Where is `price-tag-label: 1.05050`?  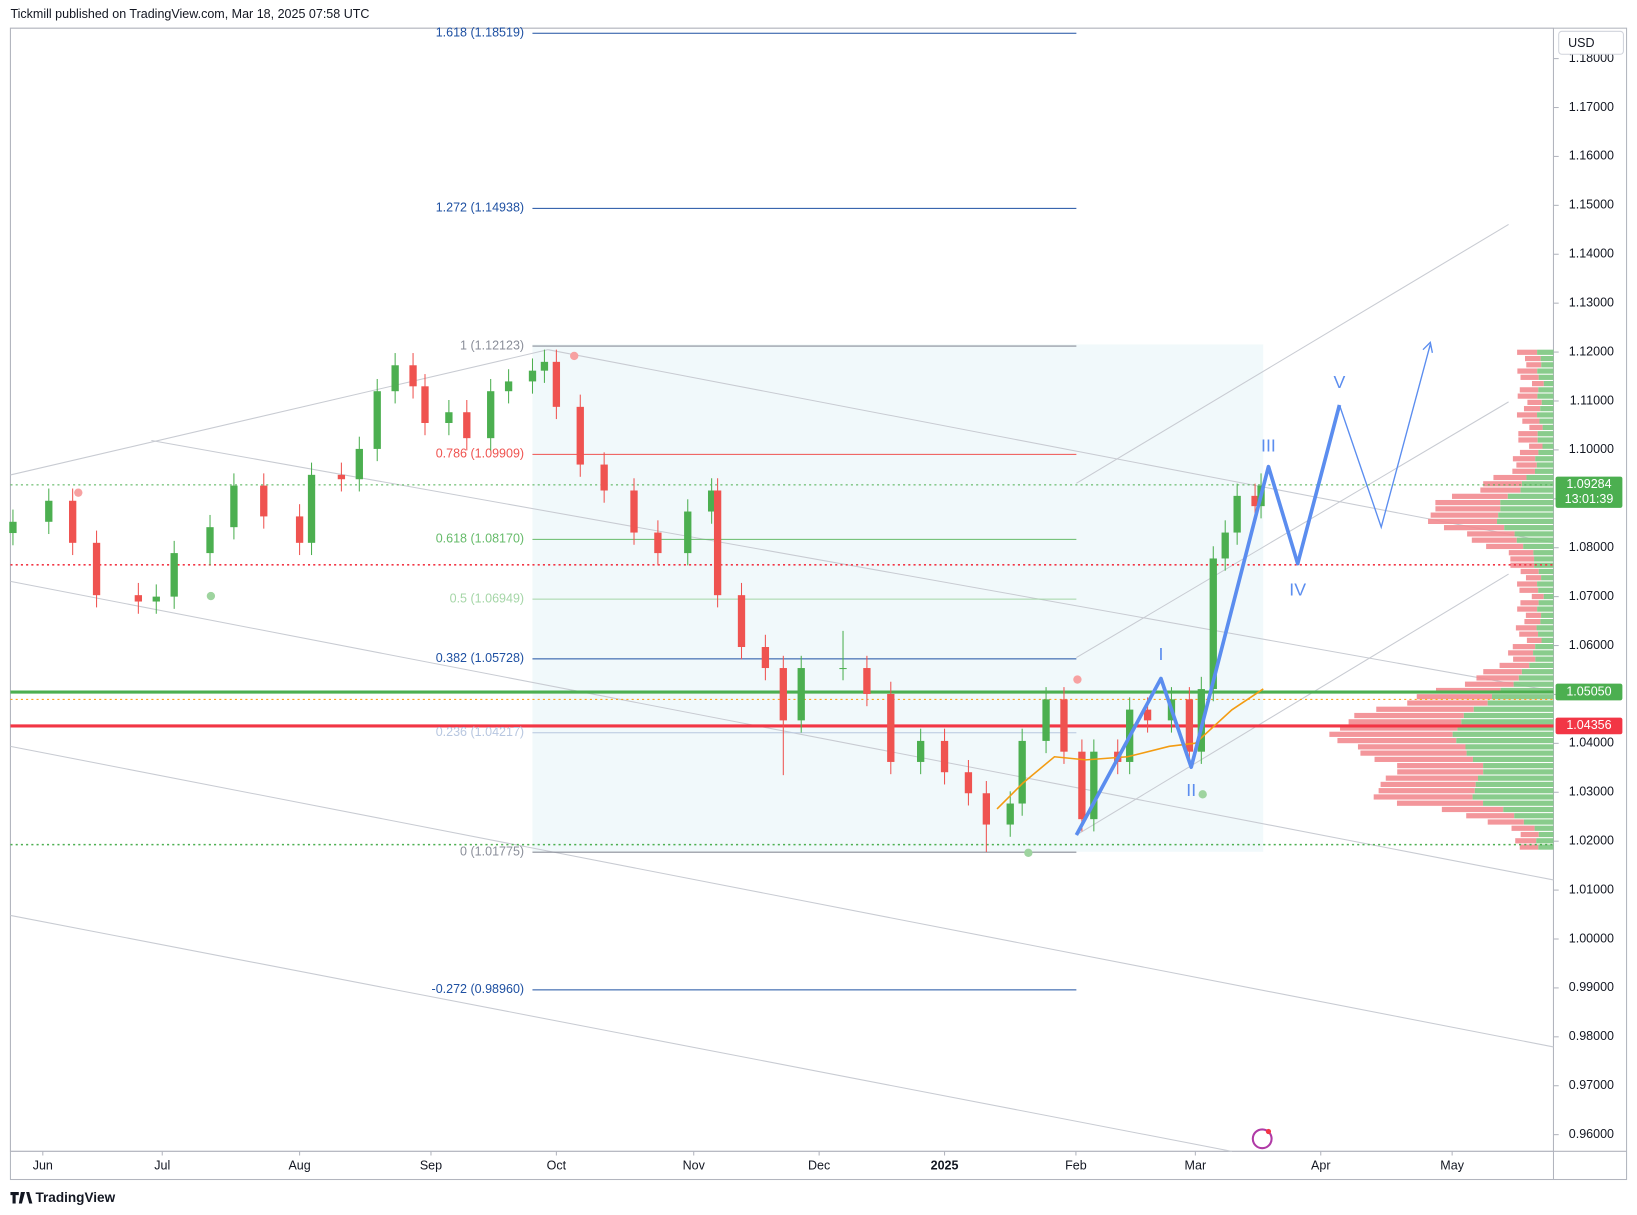
price-tag-label: 1.05050 is located at coordinates (1588, 691).